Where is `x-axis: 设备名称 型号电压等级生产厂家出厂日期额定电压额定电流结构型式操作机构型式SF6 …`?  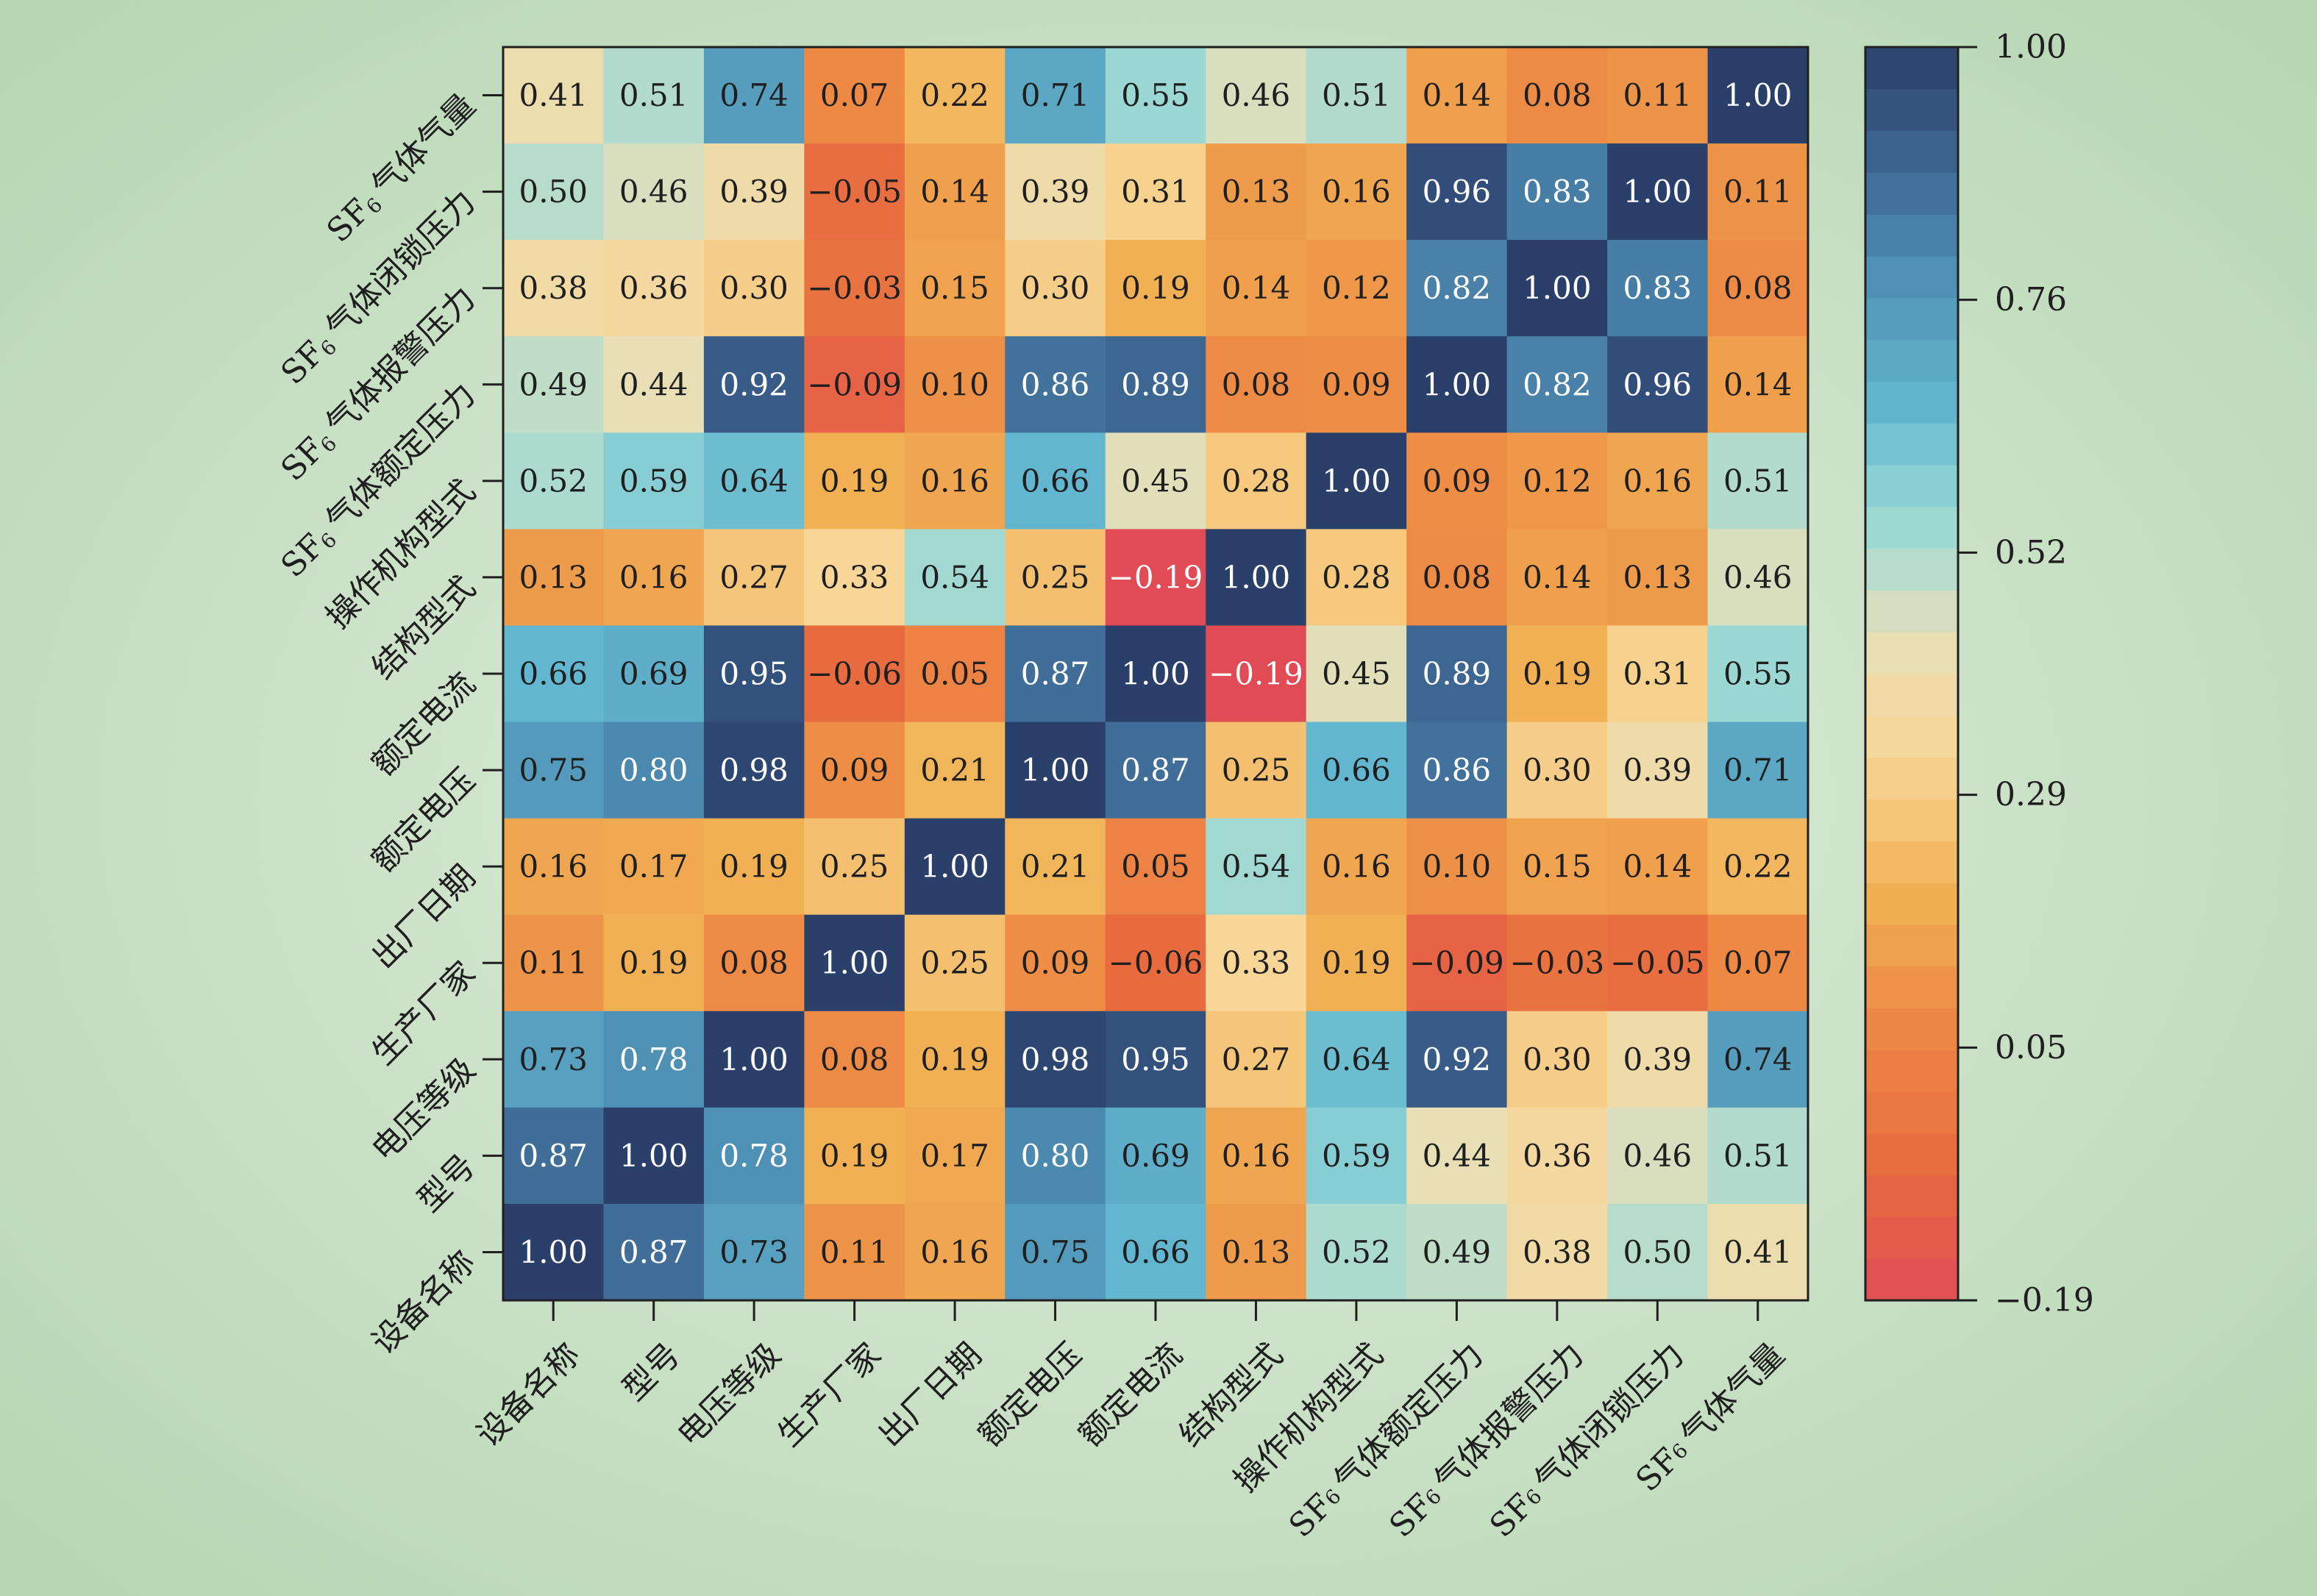 x-axis: 设备名称 型号电压等级生产厂家出厂日期额定电压额定电流结构型式操作机构型式SF6 … is located at coordinates (1130, 1422).